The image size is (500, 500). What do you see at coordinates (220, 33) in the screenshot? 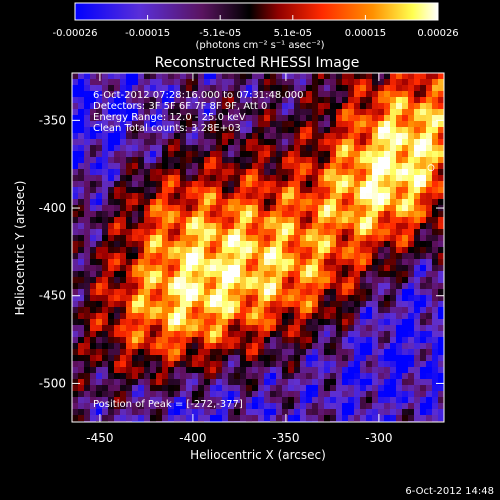
I see `colorbar-tick-label: -5.1e-05` at bounding box center [220, 33].